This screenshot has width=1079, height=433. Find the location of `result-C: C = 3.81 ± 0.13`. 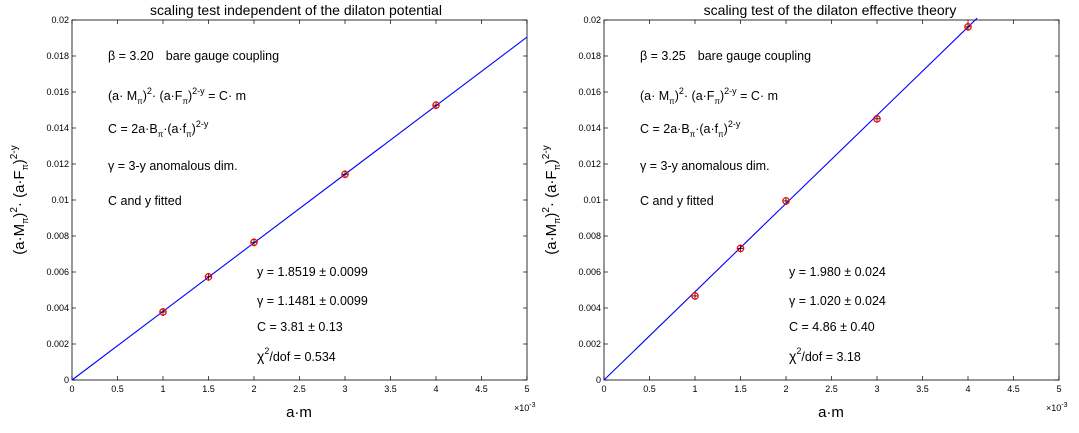

result-C: C = 3.81 ± 0.13 is located at coordinates (300, 327).